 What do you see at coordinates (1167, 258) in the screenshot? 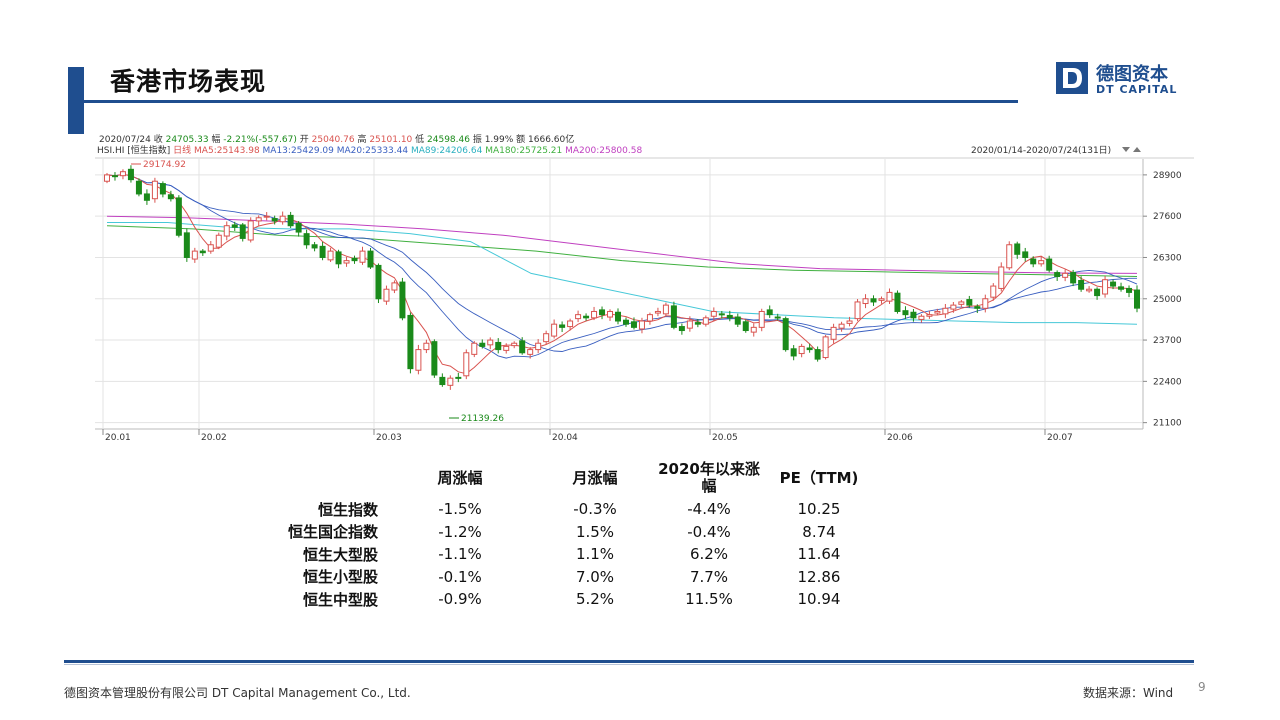
I see `y-tick-label: 26300` at bounding box center [1167, 258].